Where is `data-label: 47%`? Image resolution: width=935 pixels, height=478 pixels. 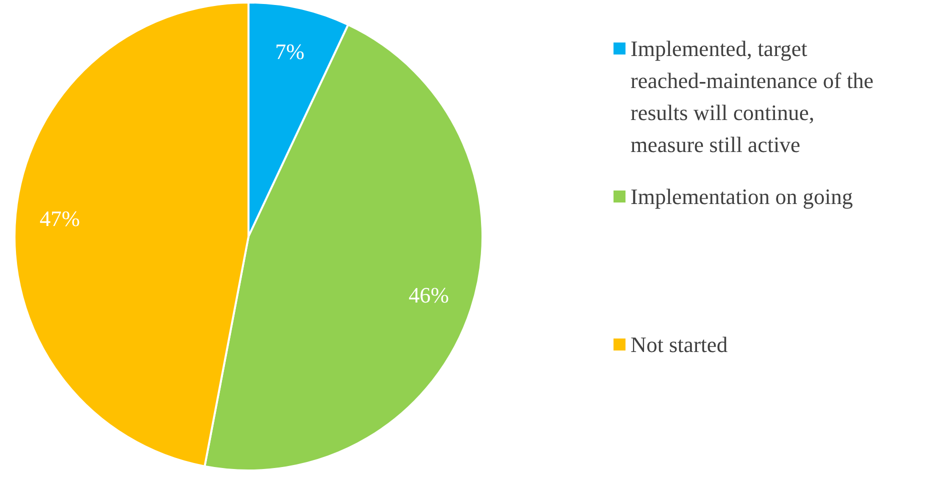
data-label: 47% is located at coordinates (60, 219).